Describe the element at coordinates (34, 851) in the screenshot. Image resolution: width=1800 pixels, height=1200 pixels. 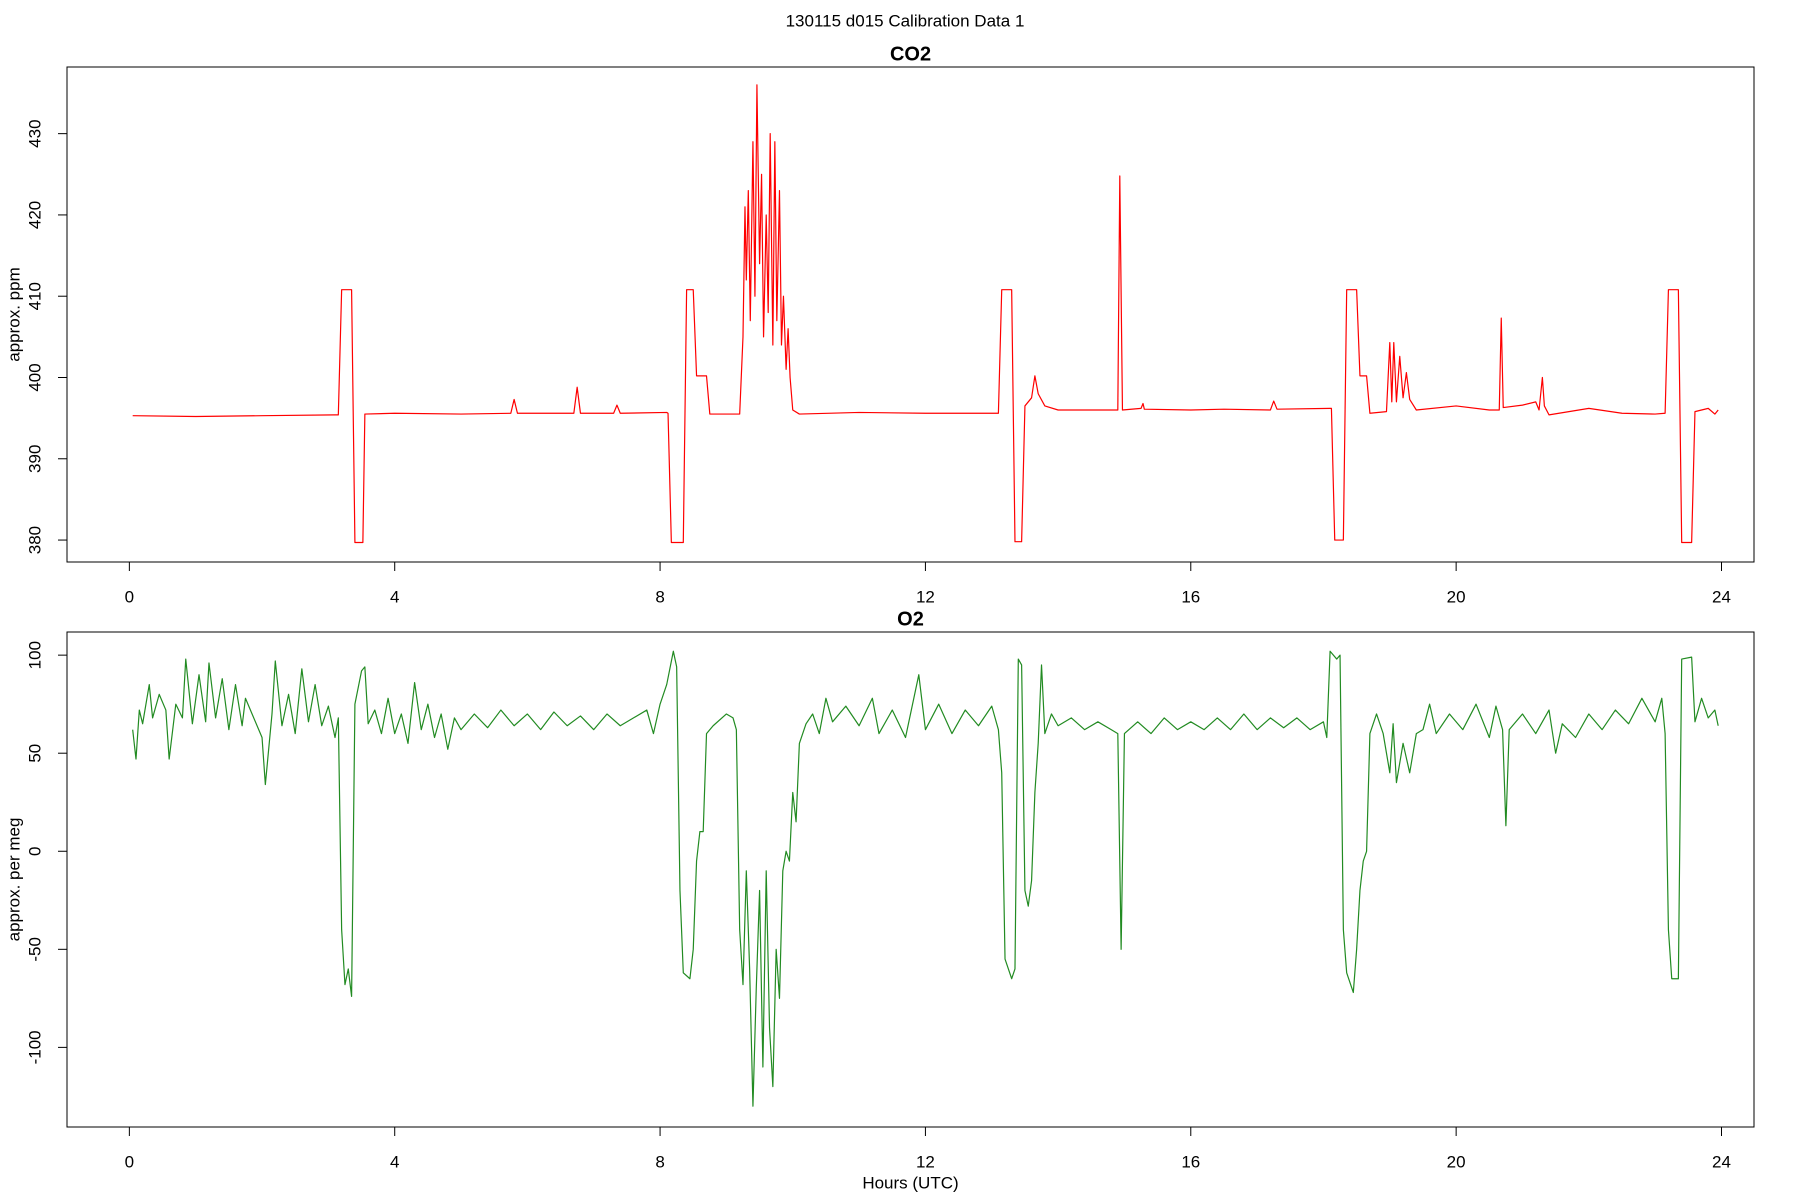
I see `y-tick-label: 0` at that location.